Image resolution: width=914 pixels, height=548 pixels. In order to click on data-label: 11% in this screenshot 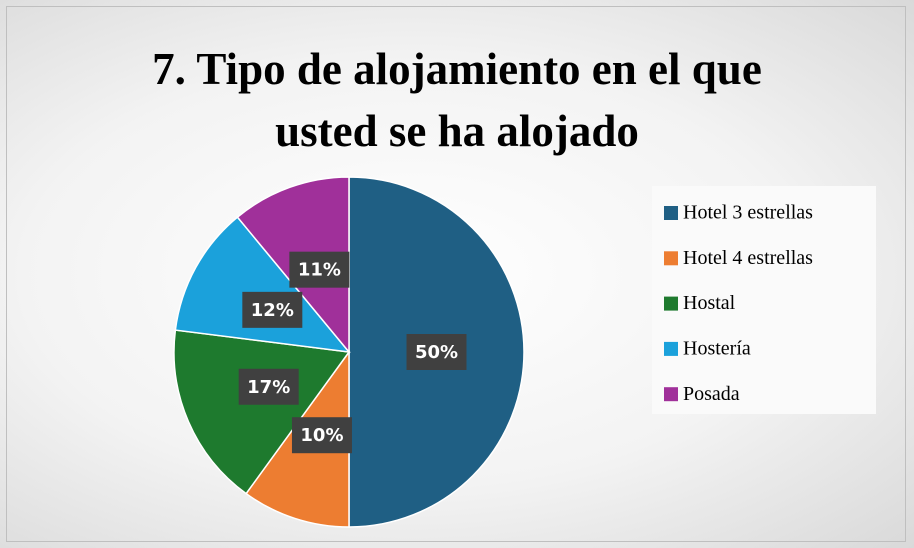, I will do `click(319, 270)`.